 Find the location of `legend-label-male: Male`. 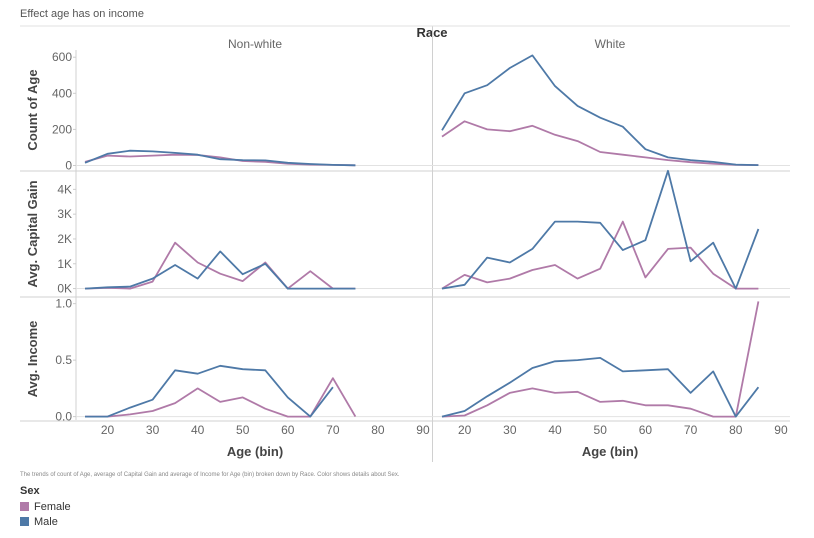

legend-label-male: Male is located at coordinates (46, 521).